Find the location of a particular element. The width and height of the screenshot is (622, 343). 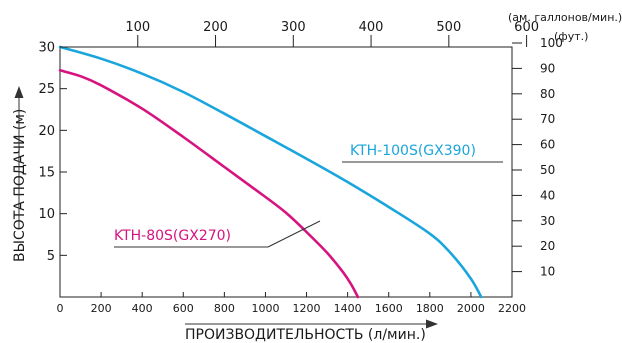

series-label-kth-80s: KTH-80S(GX270) is located at coordinates (172, 236).